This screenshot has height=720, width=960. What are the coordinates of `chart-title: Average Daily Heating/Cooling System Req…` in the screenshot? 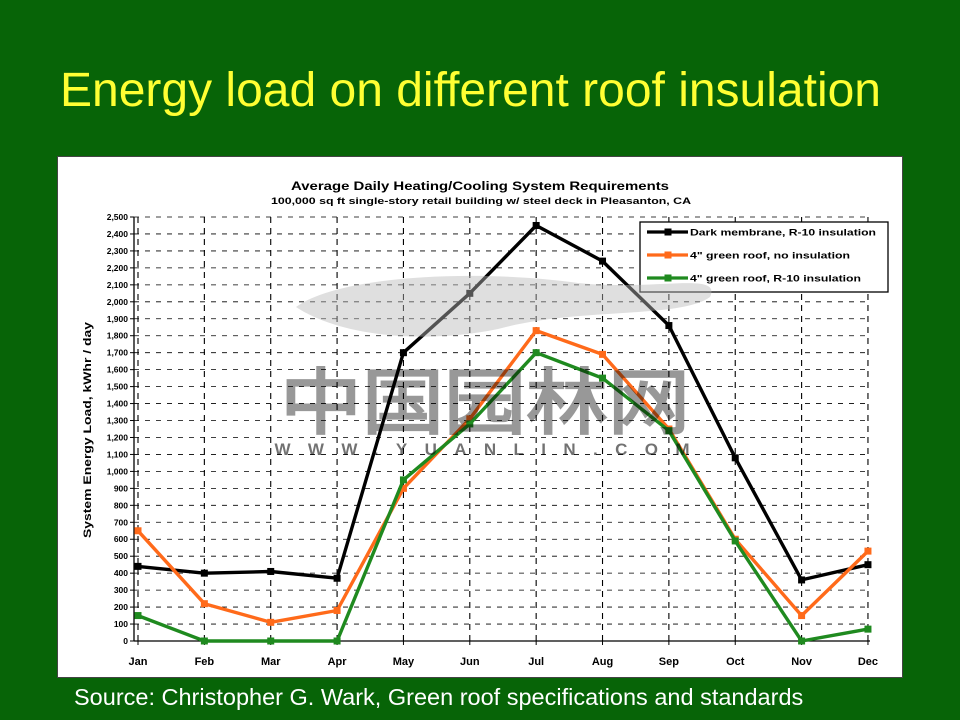 It's located at (480, 187).